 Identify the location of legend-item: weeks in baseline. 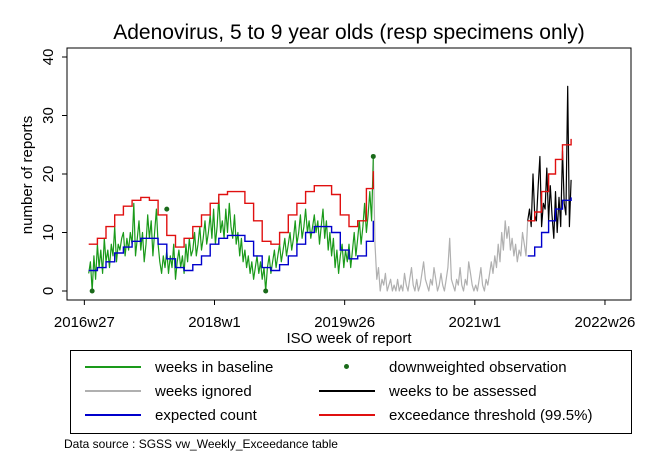
(178, 367).